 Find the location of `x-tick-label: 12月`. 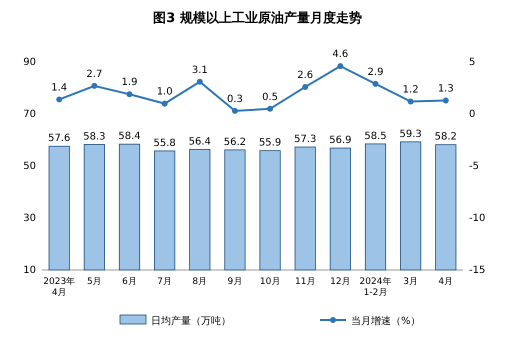

x-tick-label: 12月 is located at coordinates (340, 282).